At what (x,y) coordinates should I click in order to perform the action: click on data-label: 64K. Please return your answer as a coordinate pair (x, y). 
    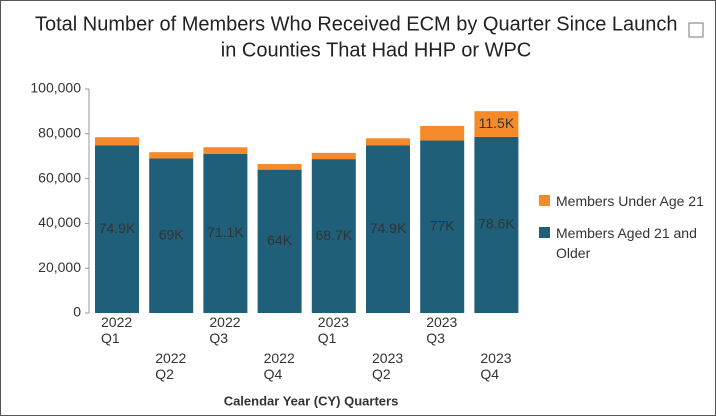
    Looking at the image, I should click on (280, 240).